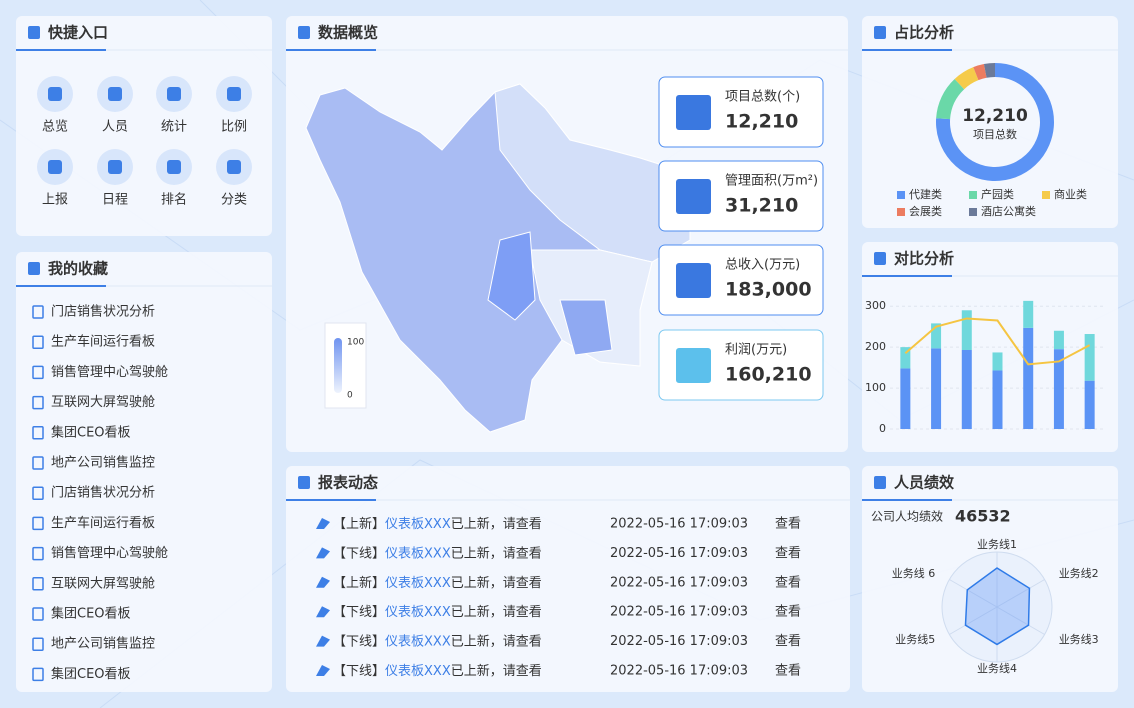  What do you see at coordinates (78, 33) in the screenshot?
I see `panel-title: 快捷入口` at bounding box center [78, 33].